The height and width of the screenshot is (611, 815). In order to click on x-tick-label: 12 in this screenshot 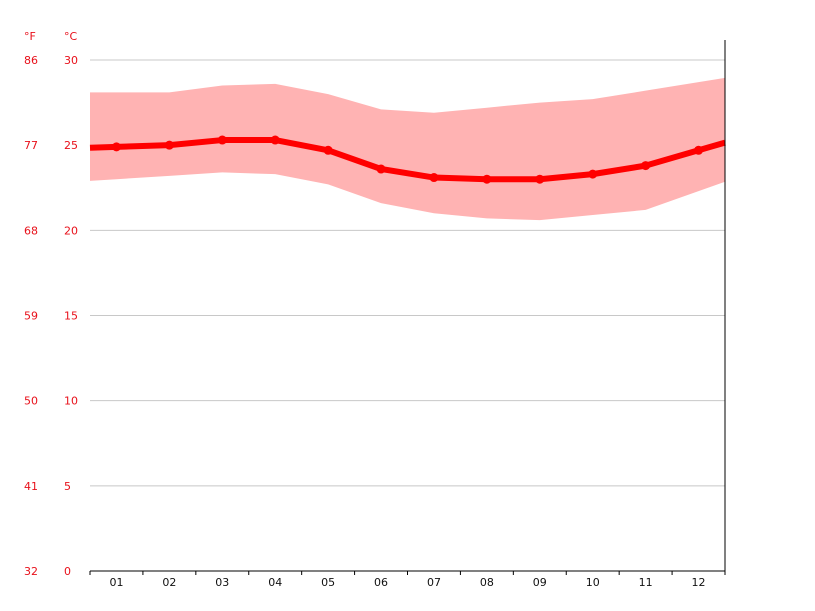, I will do `click(699, 582)`.